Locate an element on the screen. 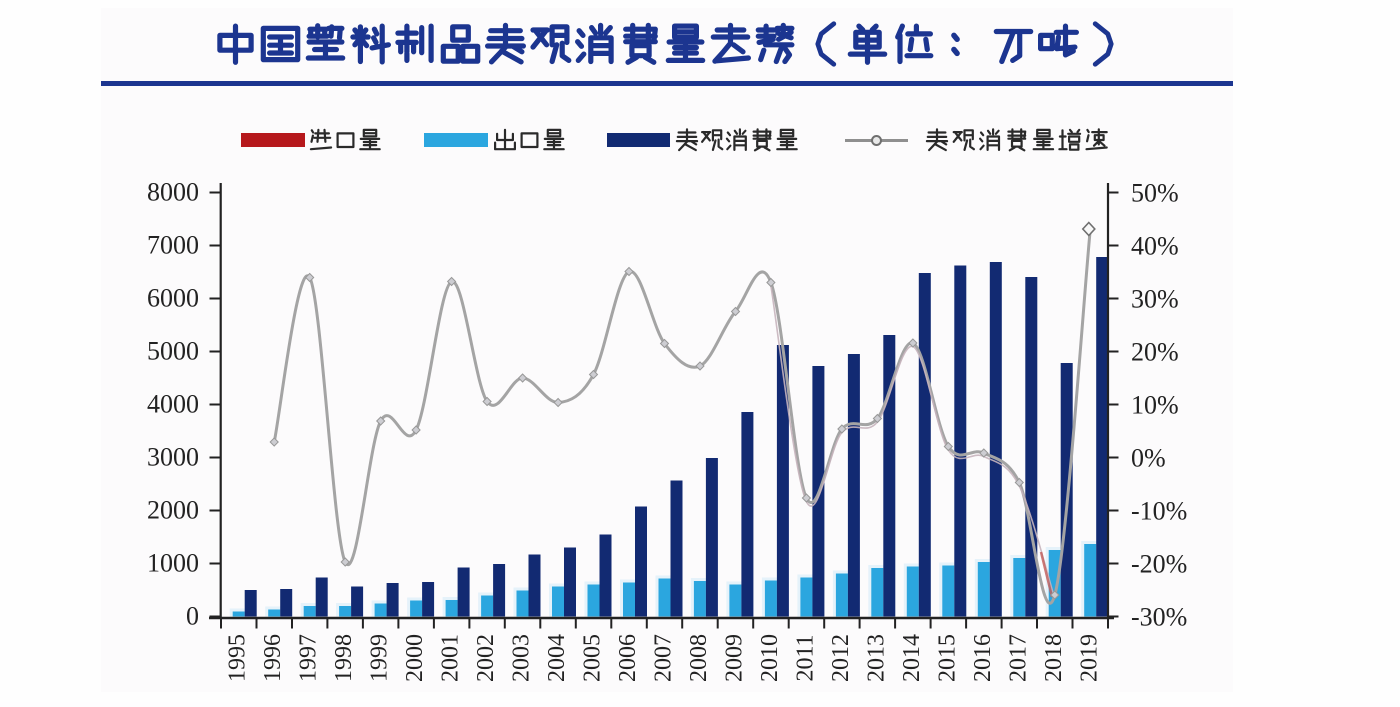 Image resolution: width=1400 pixels, height=707 pixels. svg-text: 1996 is located at coordinates (273, 658).